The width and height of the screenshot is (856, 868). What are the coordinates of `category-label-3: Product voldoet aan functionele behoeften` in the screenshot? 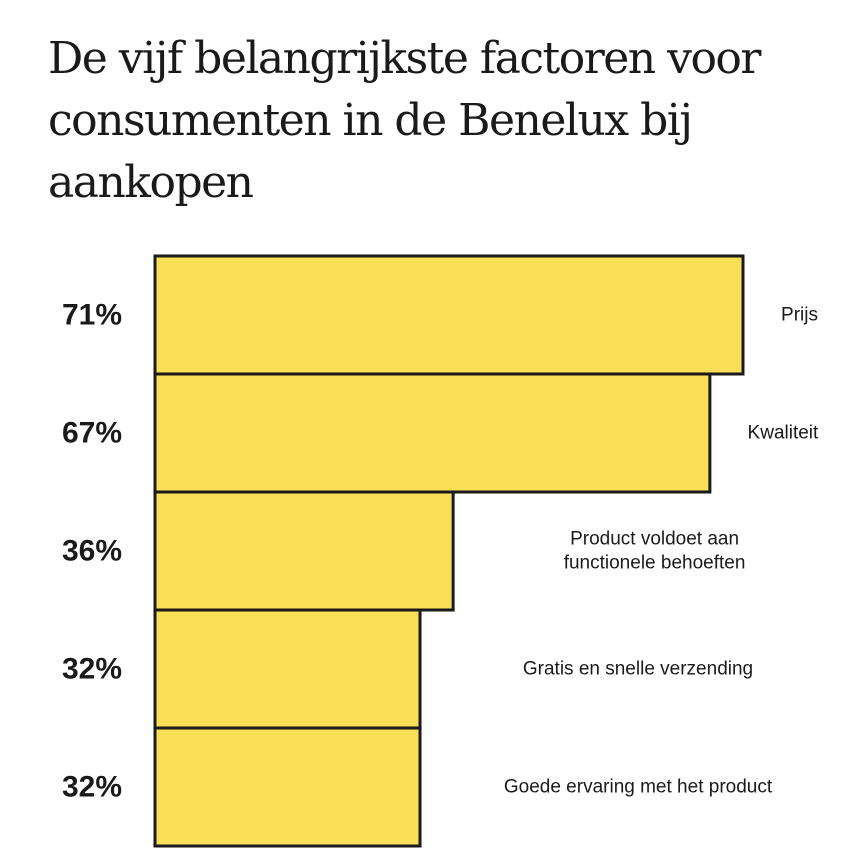 It's located at (655, 551).